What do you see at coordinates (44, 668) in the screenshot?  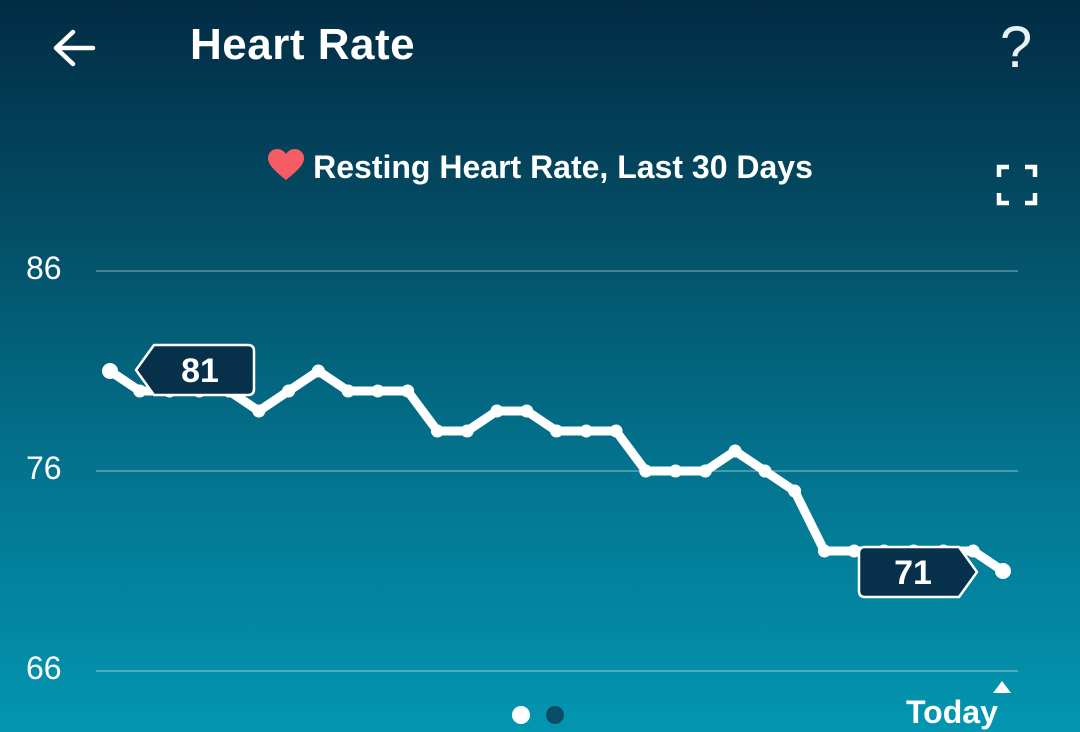 I see `y-tick-label: 66` at bounding box center [44, 668].